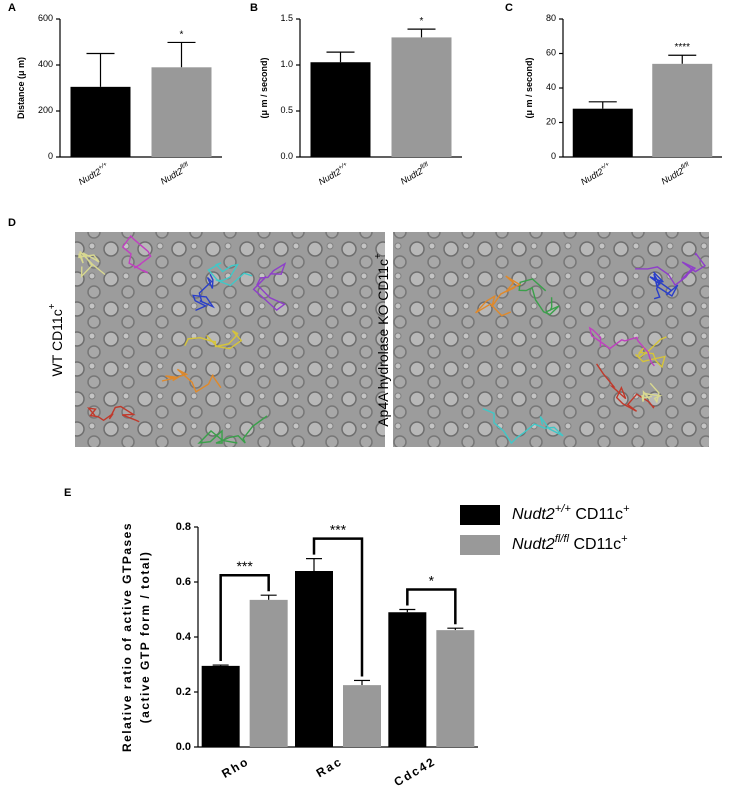 Image resolution: width=749 pixels, height=800 pixels. I want to click on y-tick-label: 0.2, so click(183, 692).